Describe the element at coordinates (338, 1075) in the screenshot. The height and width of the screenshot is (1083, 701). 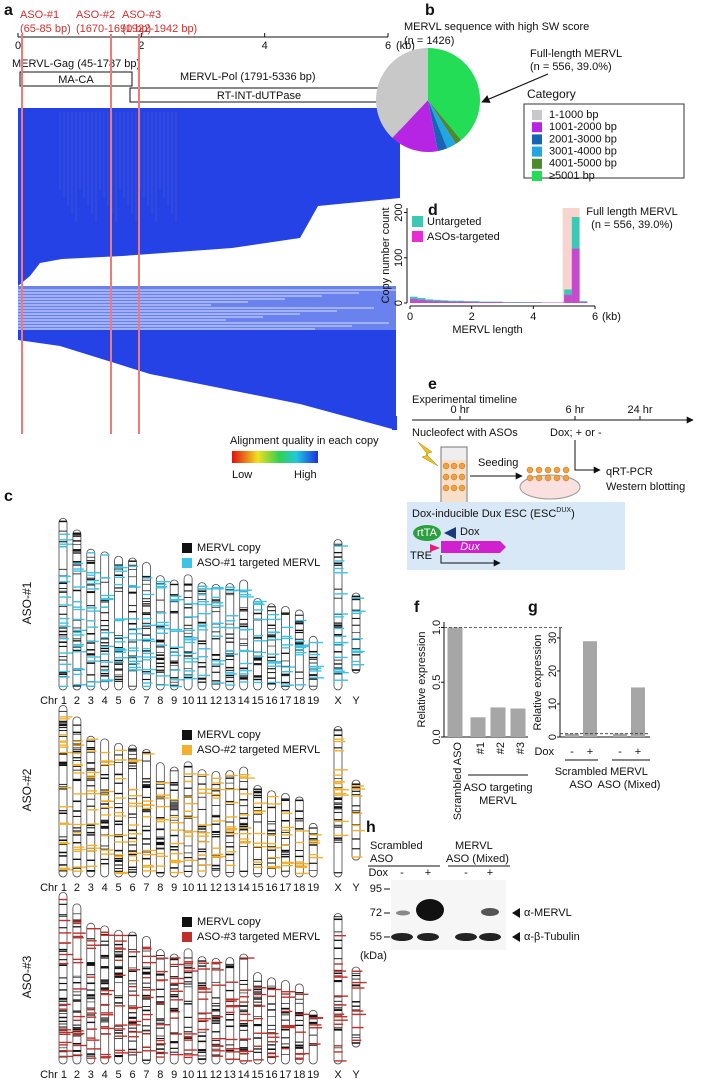
I see `chromosome-label: X` at that location.